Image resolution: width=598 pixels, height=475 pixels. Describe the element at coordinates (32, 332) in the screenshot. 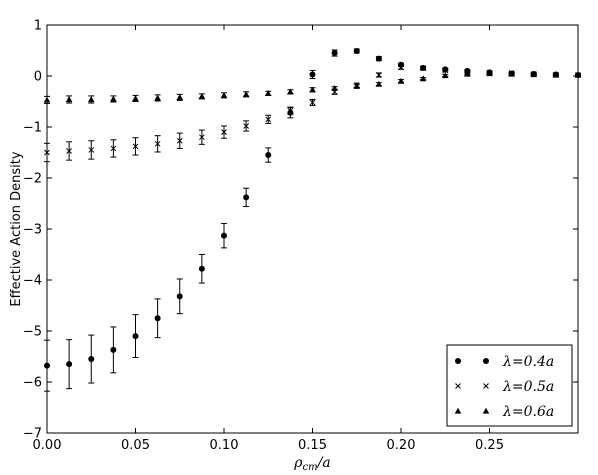

I see `y-tick-label: −5` at that location.